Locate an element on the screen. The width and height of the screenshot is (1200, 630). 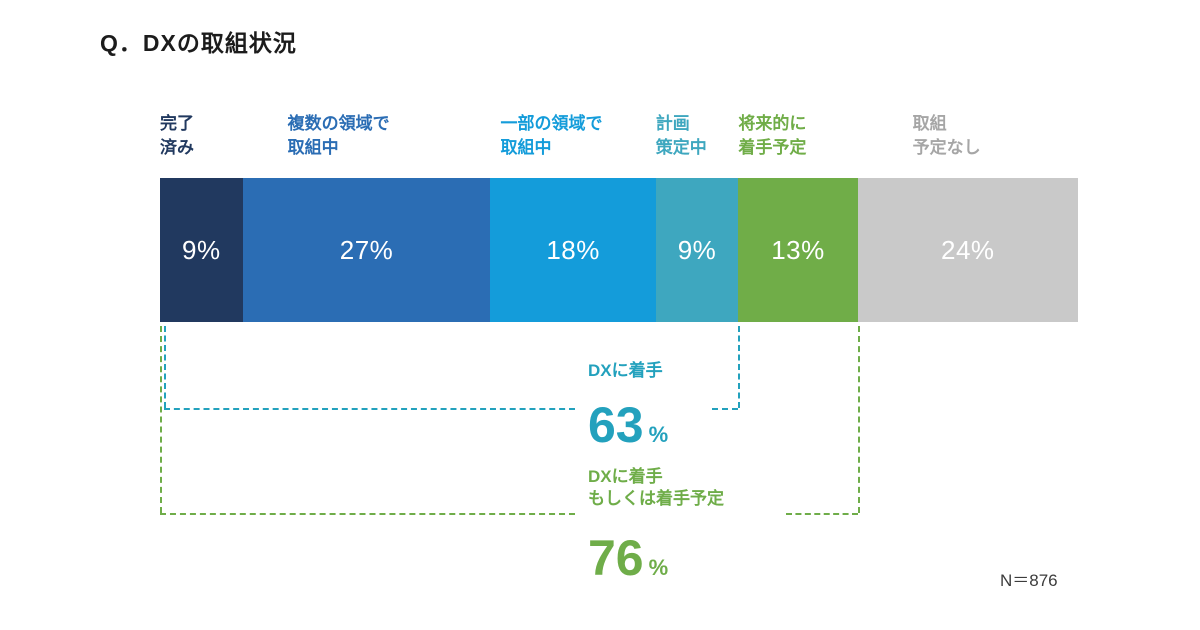
segment-value: 27% is located at coordinates (366, 249).